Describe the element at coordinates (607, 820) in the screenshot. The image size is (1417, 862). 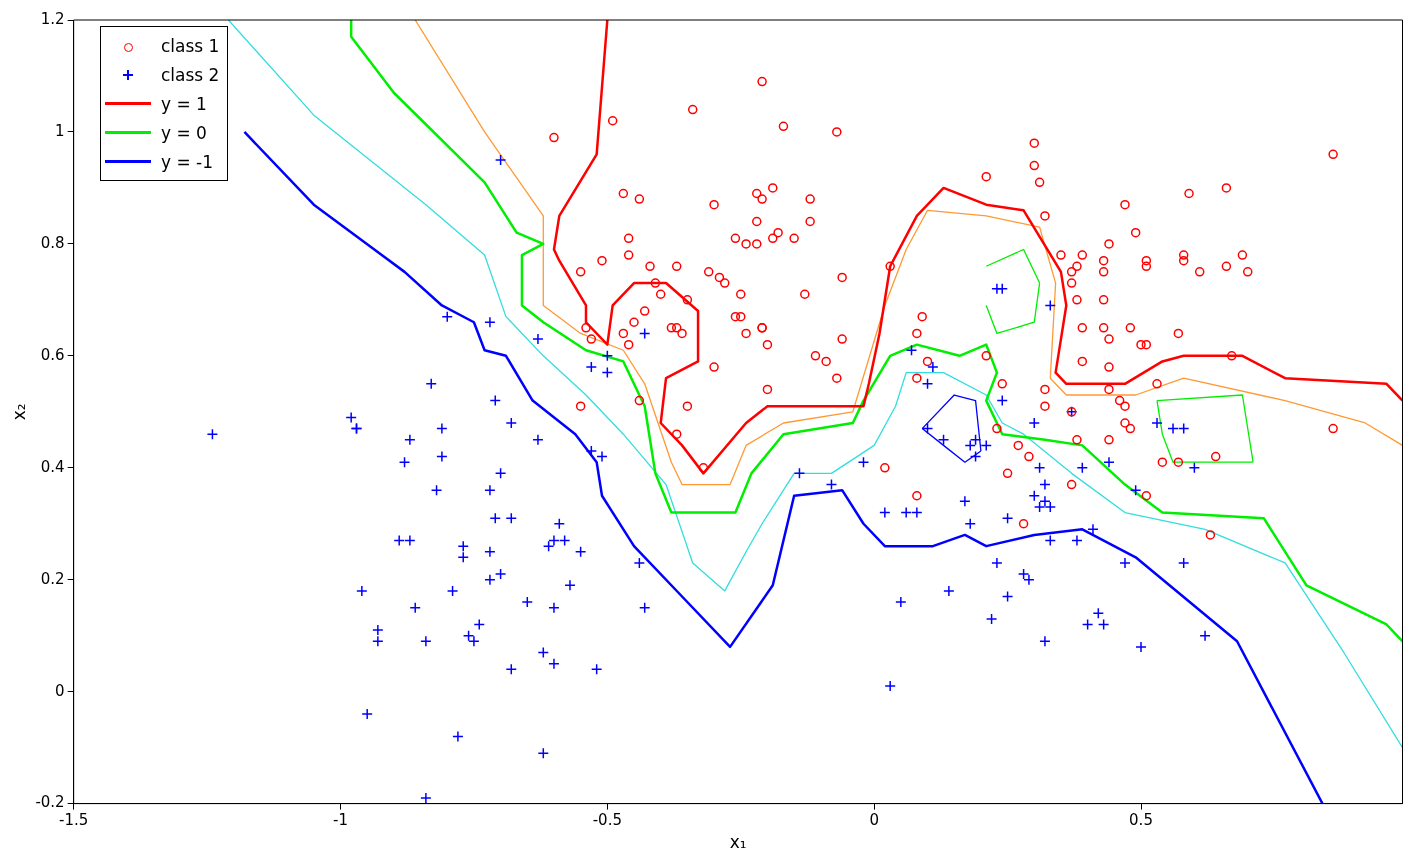
I see `x-tick-label: -0.5` at that location.